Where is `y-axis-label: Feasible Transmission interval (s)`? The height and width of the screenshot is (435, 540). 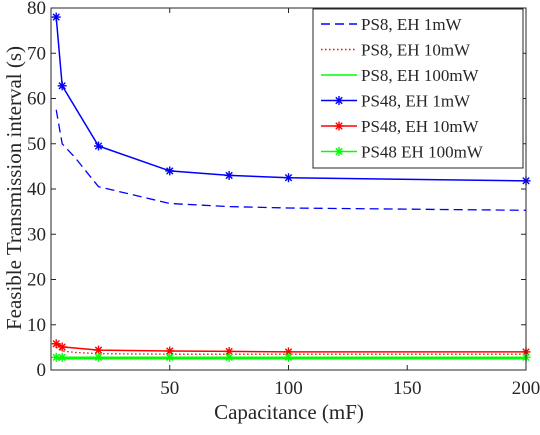 y-axis-label: Feasible Transmission interval (s) is located at coordinates (14, 188).